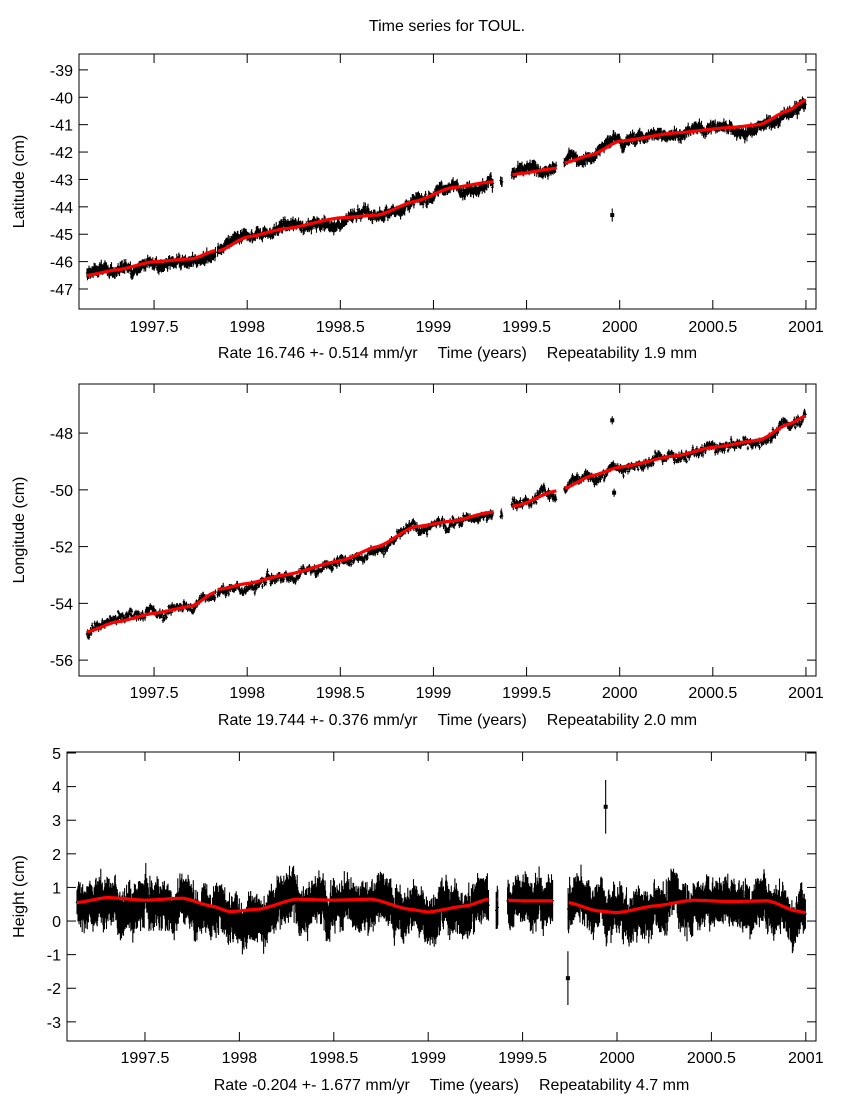 This screenshot has height=1100, width=850. I want to click on figure-title: Time series for TOUL., so click(447, 26).